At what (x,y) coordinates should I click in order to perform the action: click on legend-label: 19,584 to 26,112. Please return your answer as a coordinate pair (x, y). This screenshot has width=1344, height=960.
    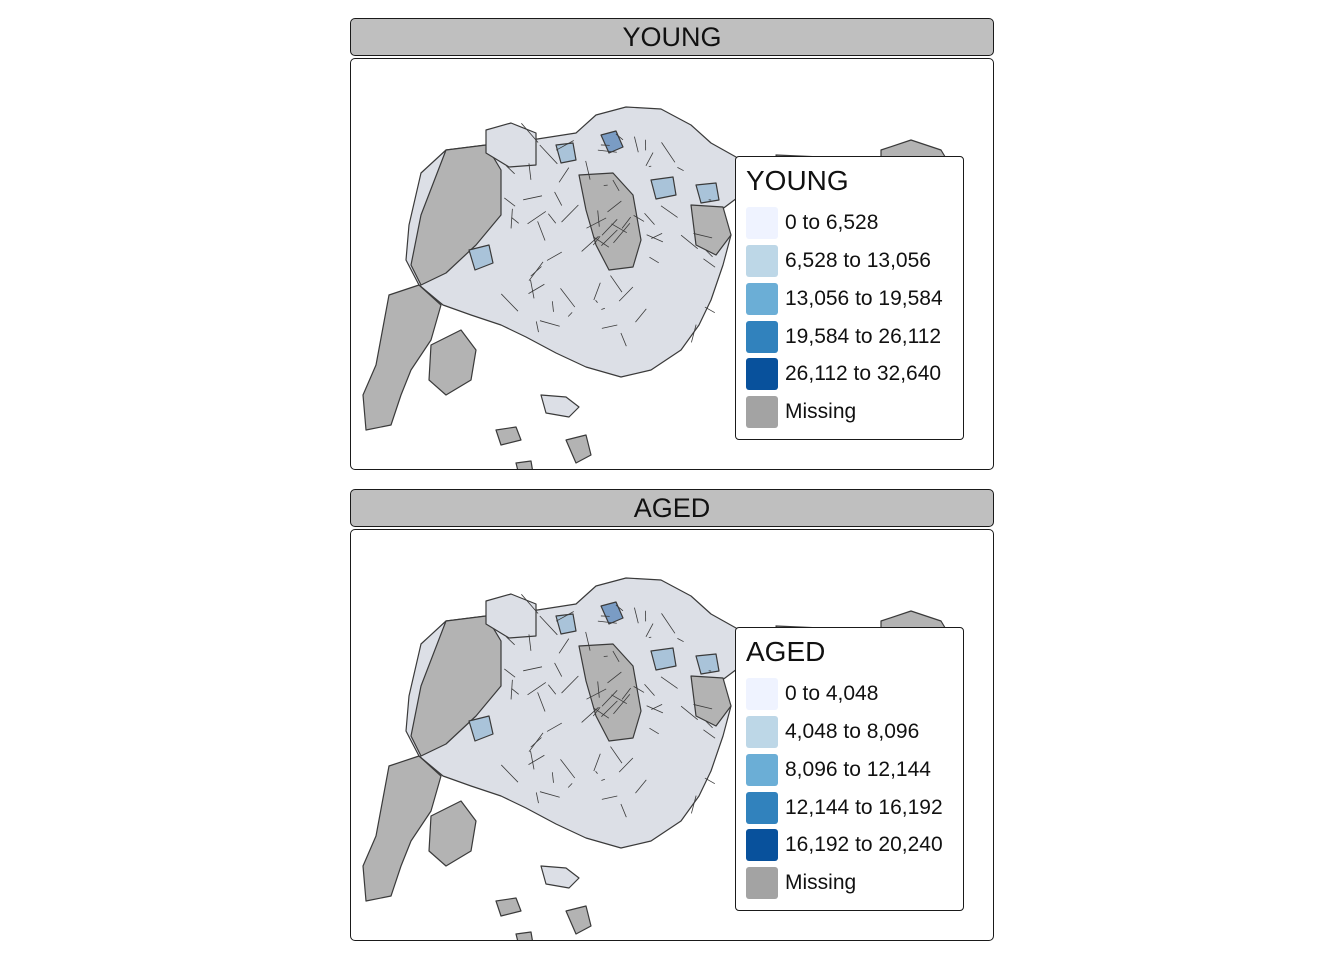
    Looking at the image, I should click on (863, 336).